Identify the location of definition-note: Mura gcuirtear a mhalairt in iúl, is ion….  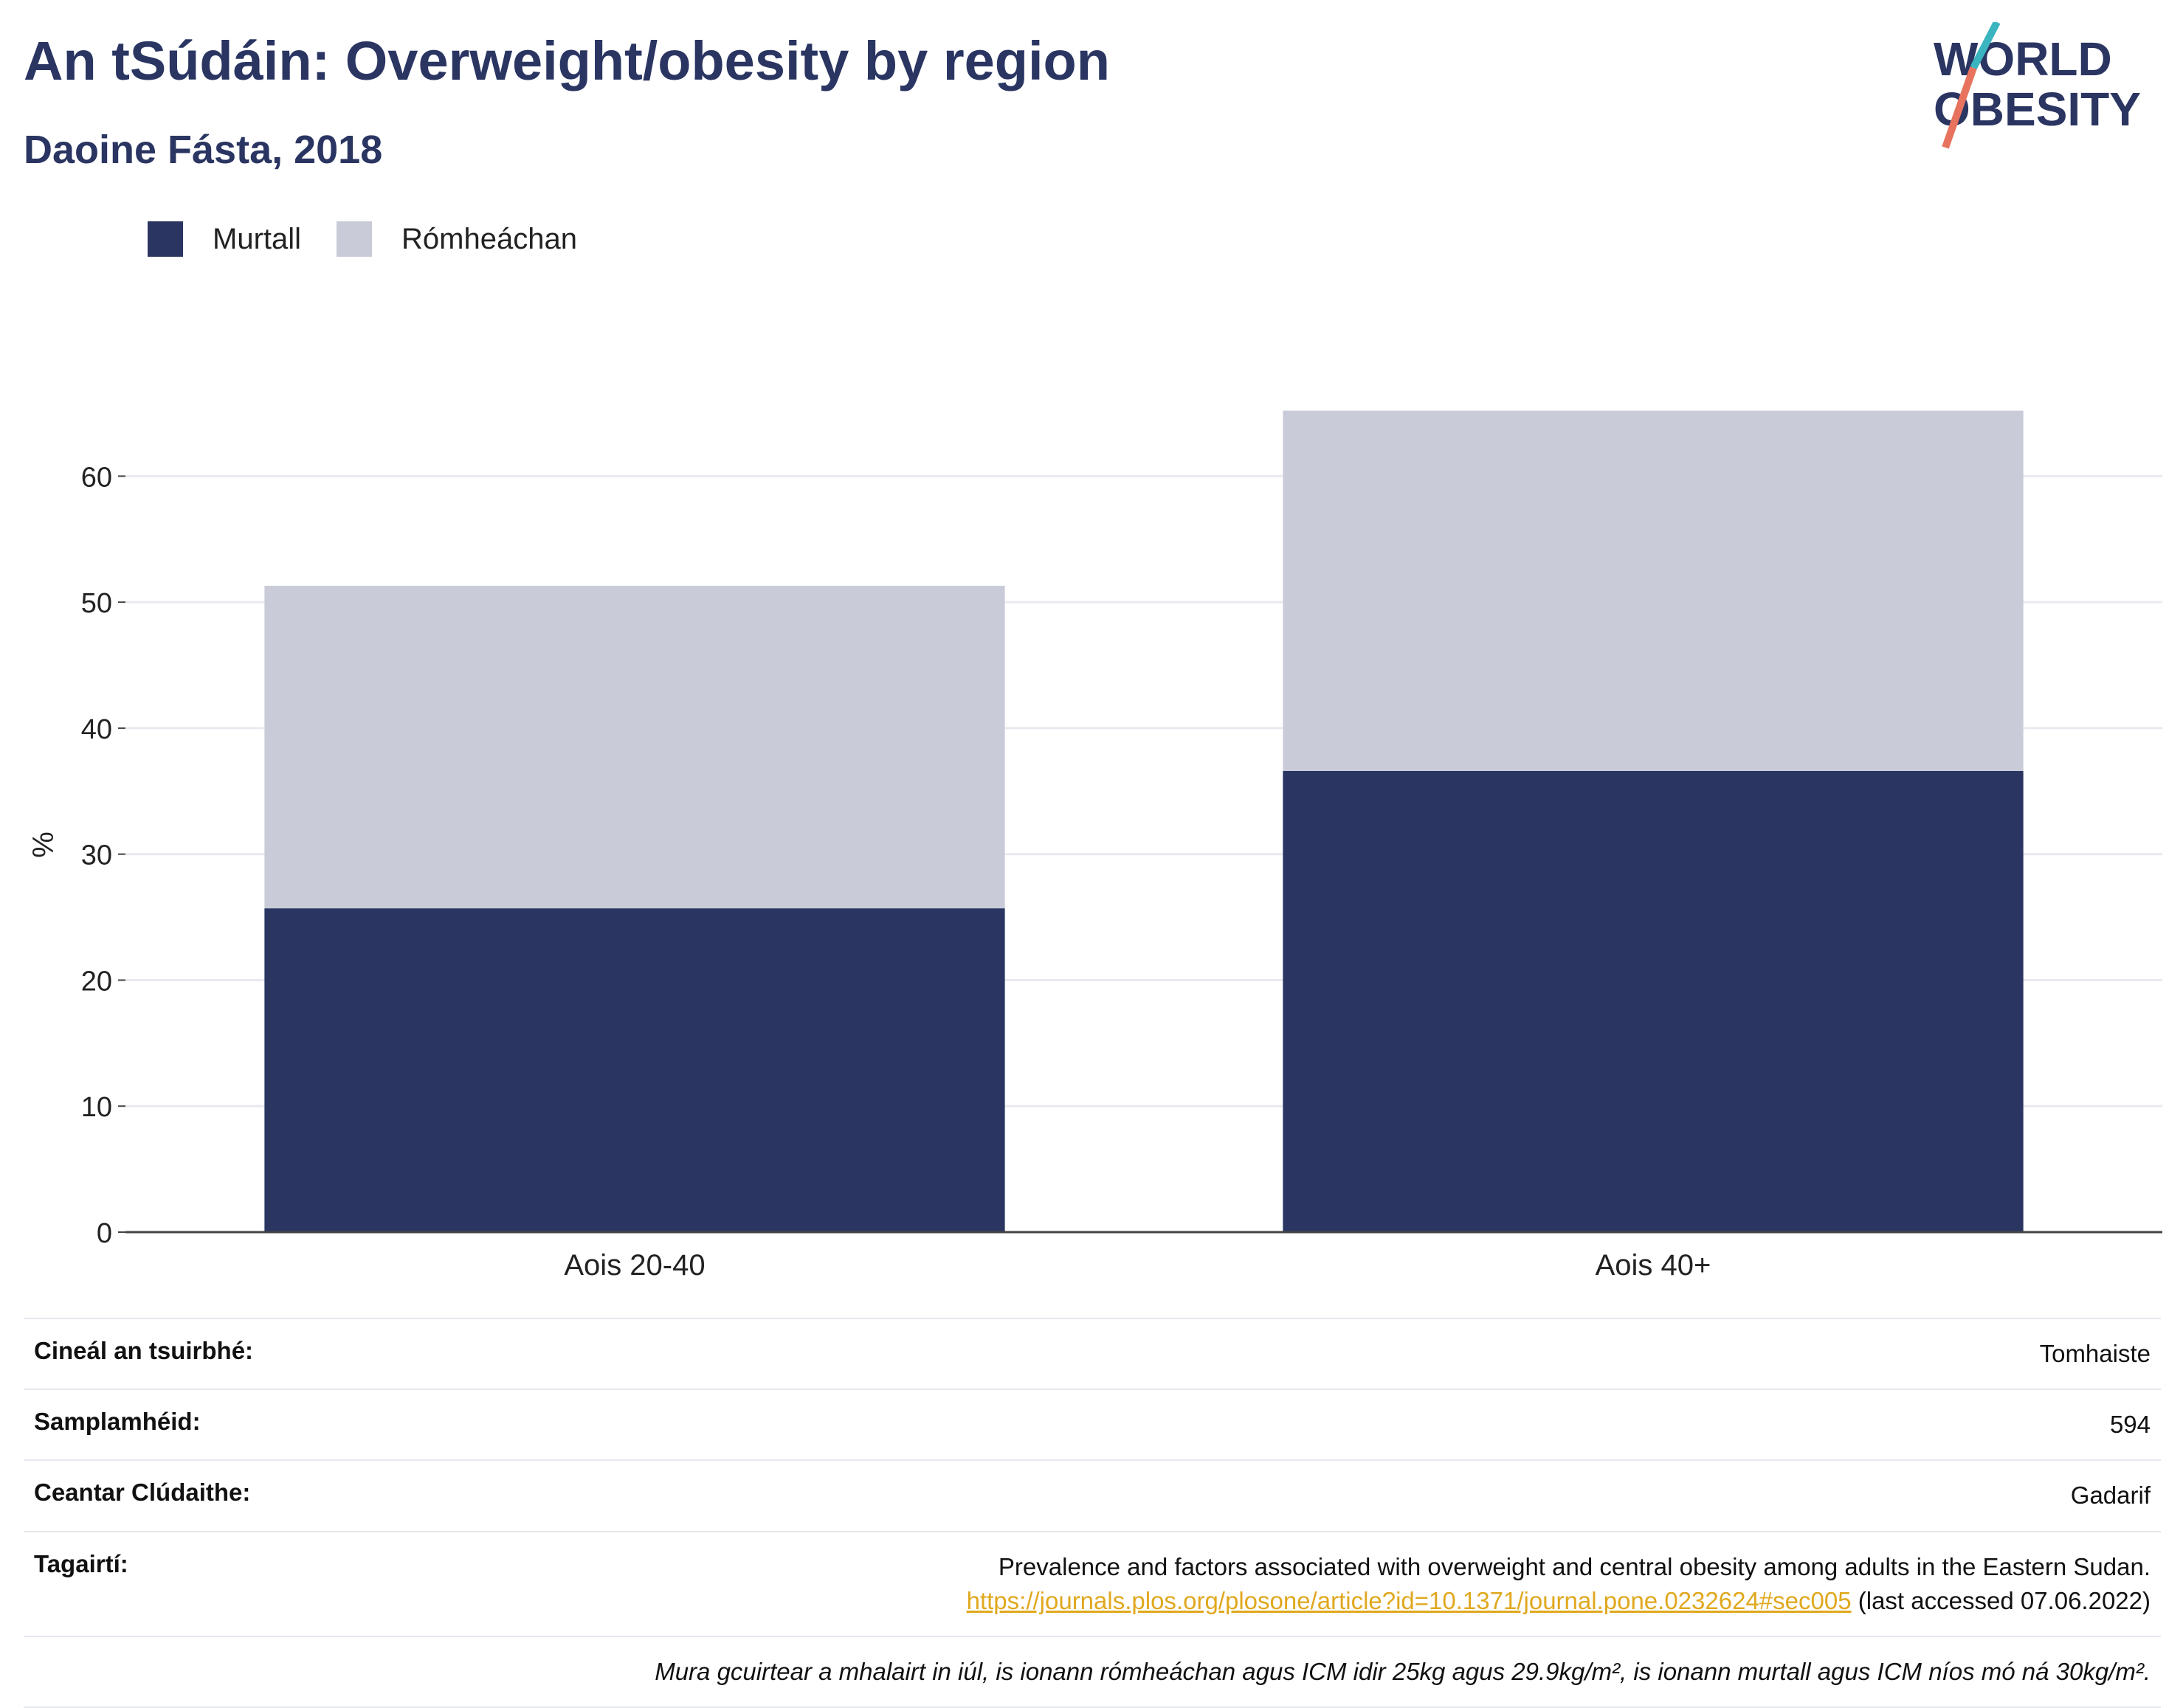
(1403, 1671).